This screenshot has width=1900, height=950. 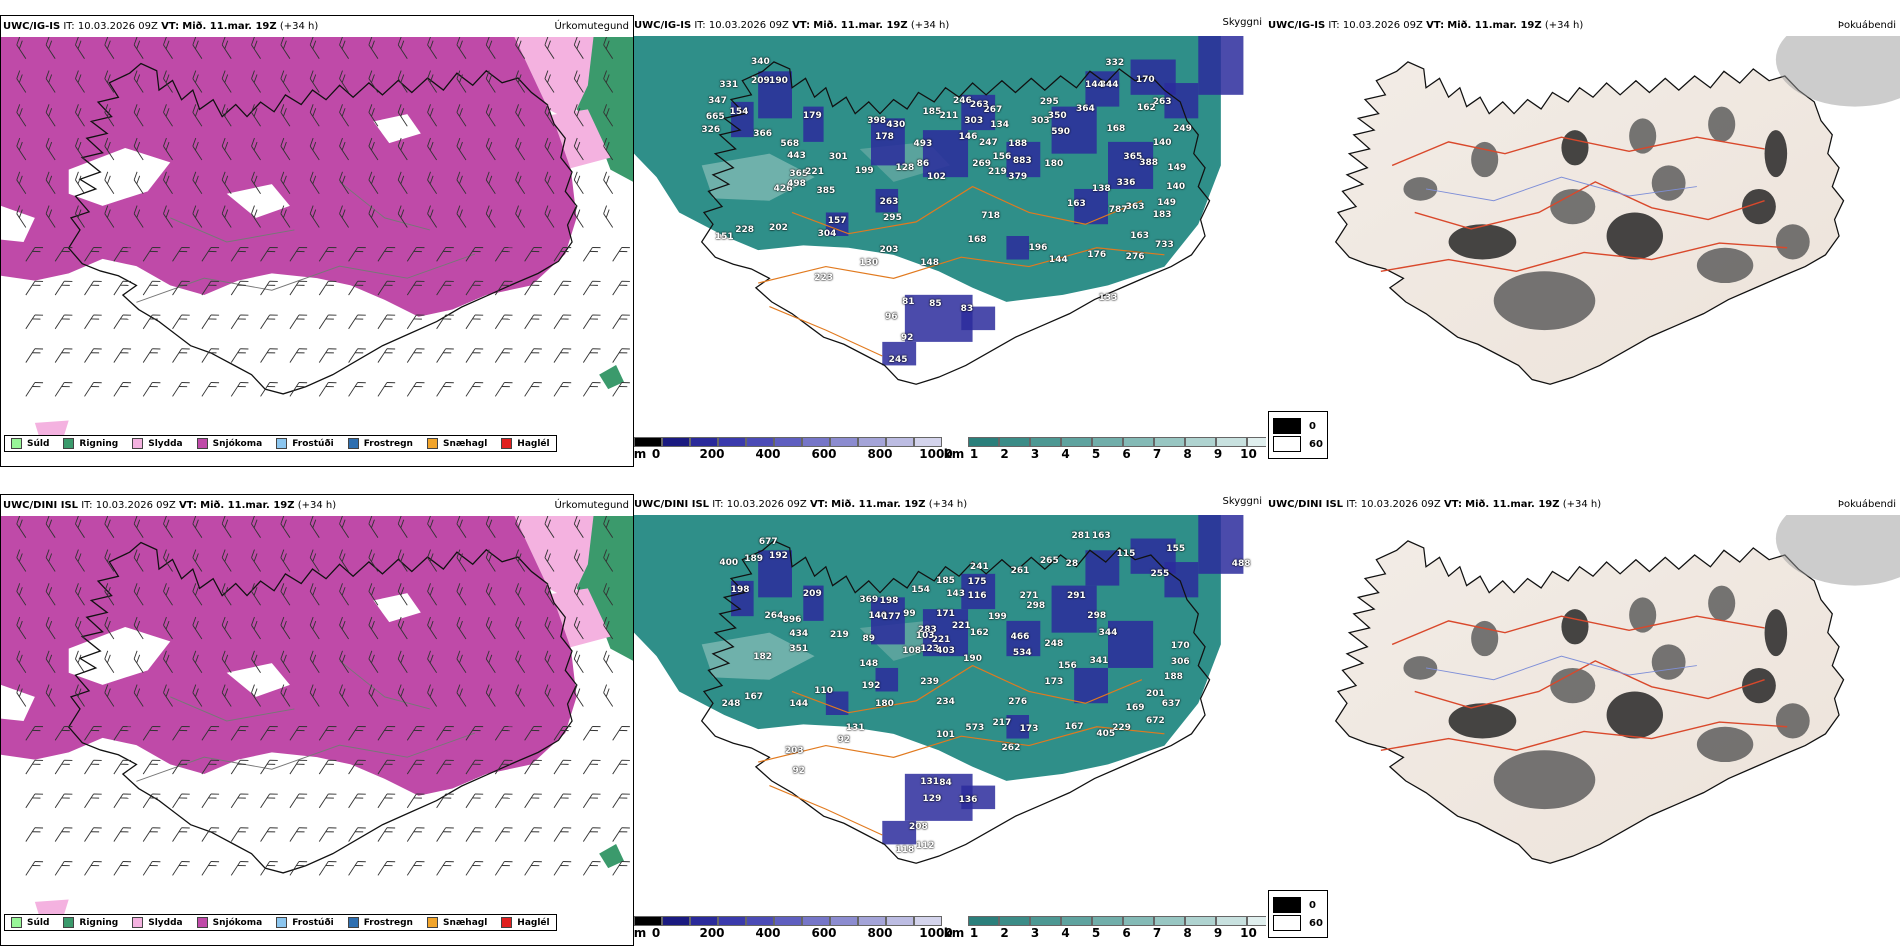 What do you see at coordinates (1187, 933) in the screenshot?
I see `visibility-tick: 8` at bounding box center [1187, 933].